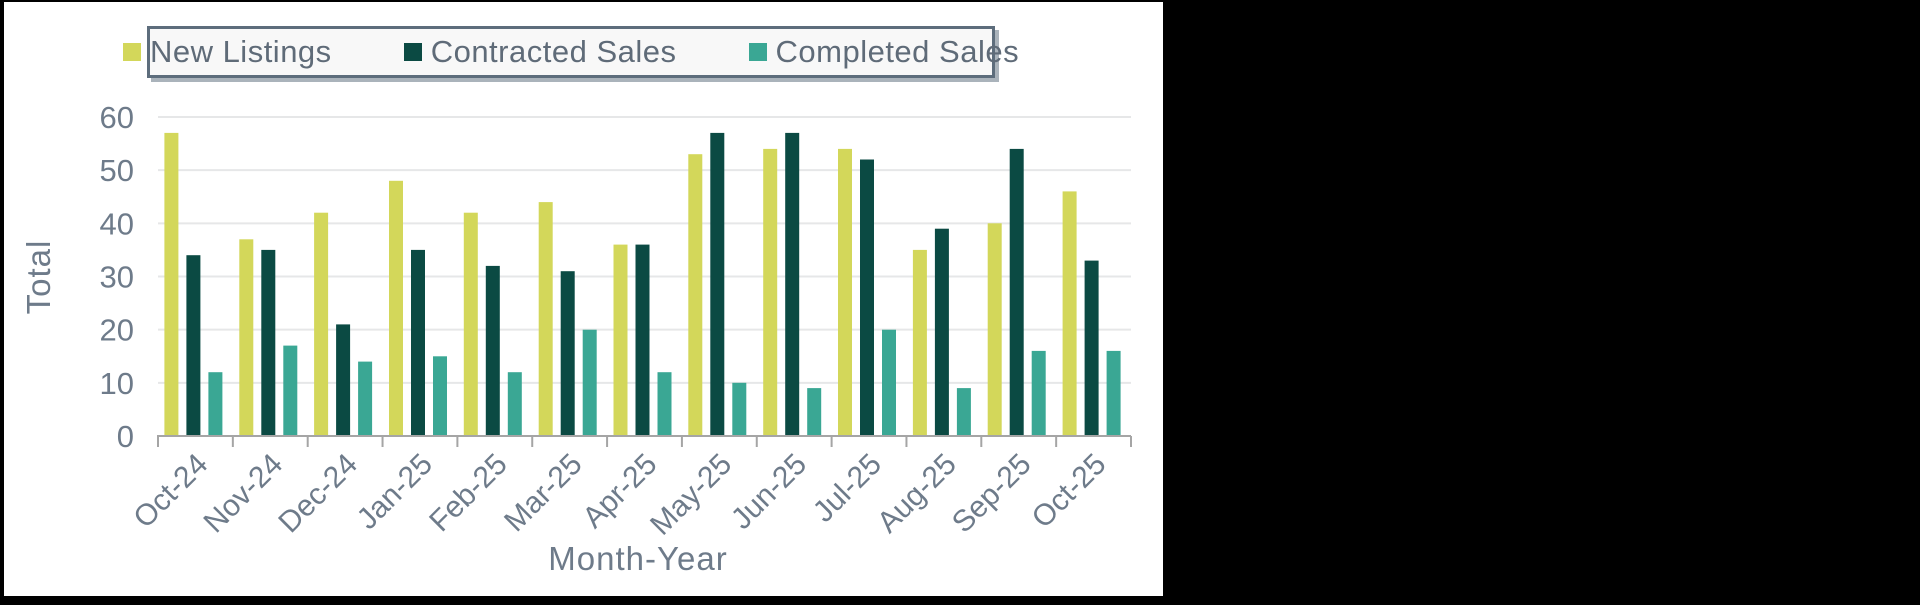 The width and height of the screenshot is (1920, 605). What do you see at coordinates (1069, 491) in the screenshot?
I see `x-tick-label-oct-25: Oct-25` at bounding box center [1069, 491].